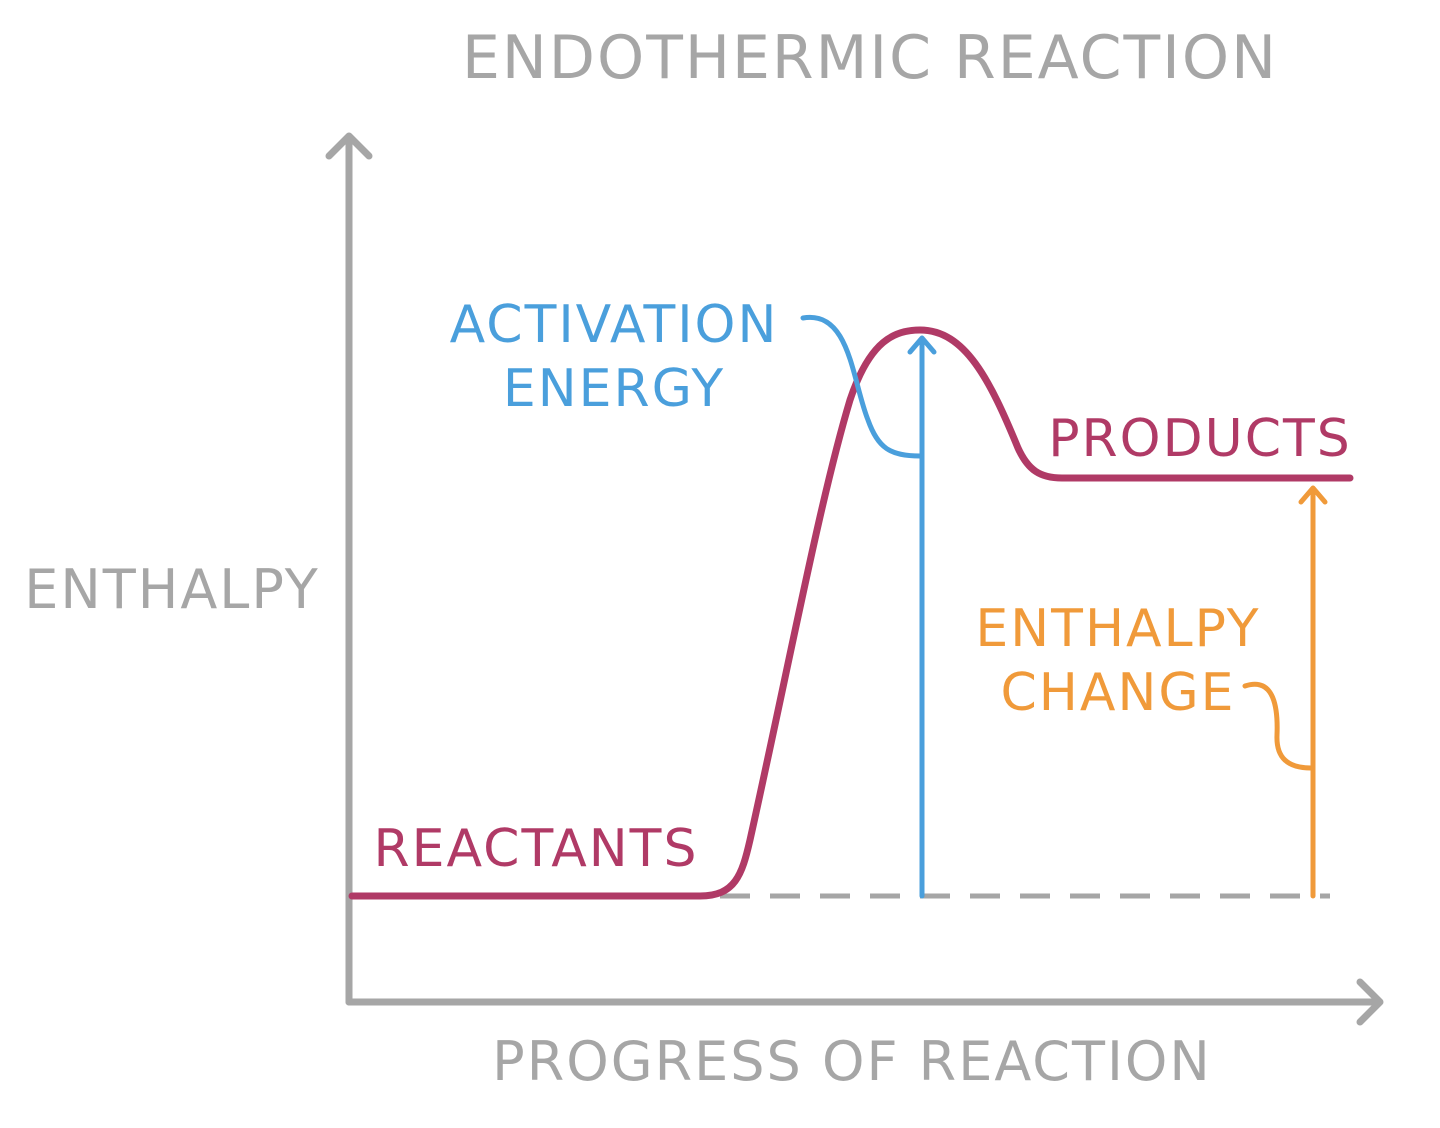 This screenshot has width=1440, height=1128. What do you see at coordinates (922, 617) in the screenshot?
I see `activation-energy-arrow` at bounding box center [922, 617].